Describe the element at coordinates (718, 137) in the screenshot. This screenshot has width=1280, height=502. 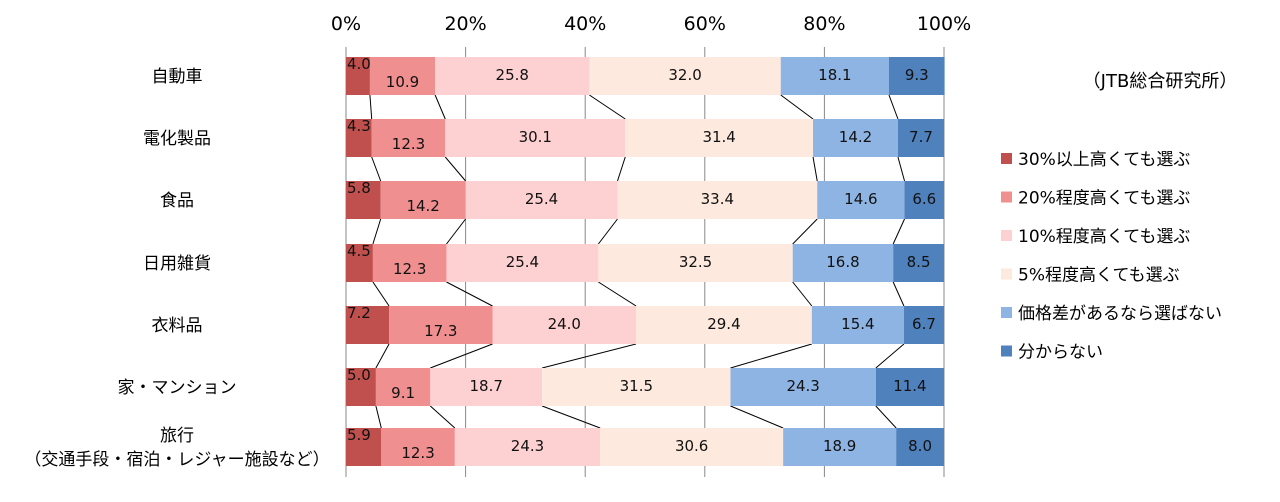
I see `data-label: 31.4` at that location.